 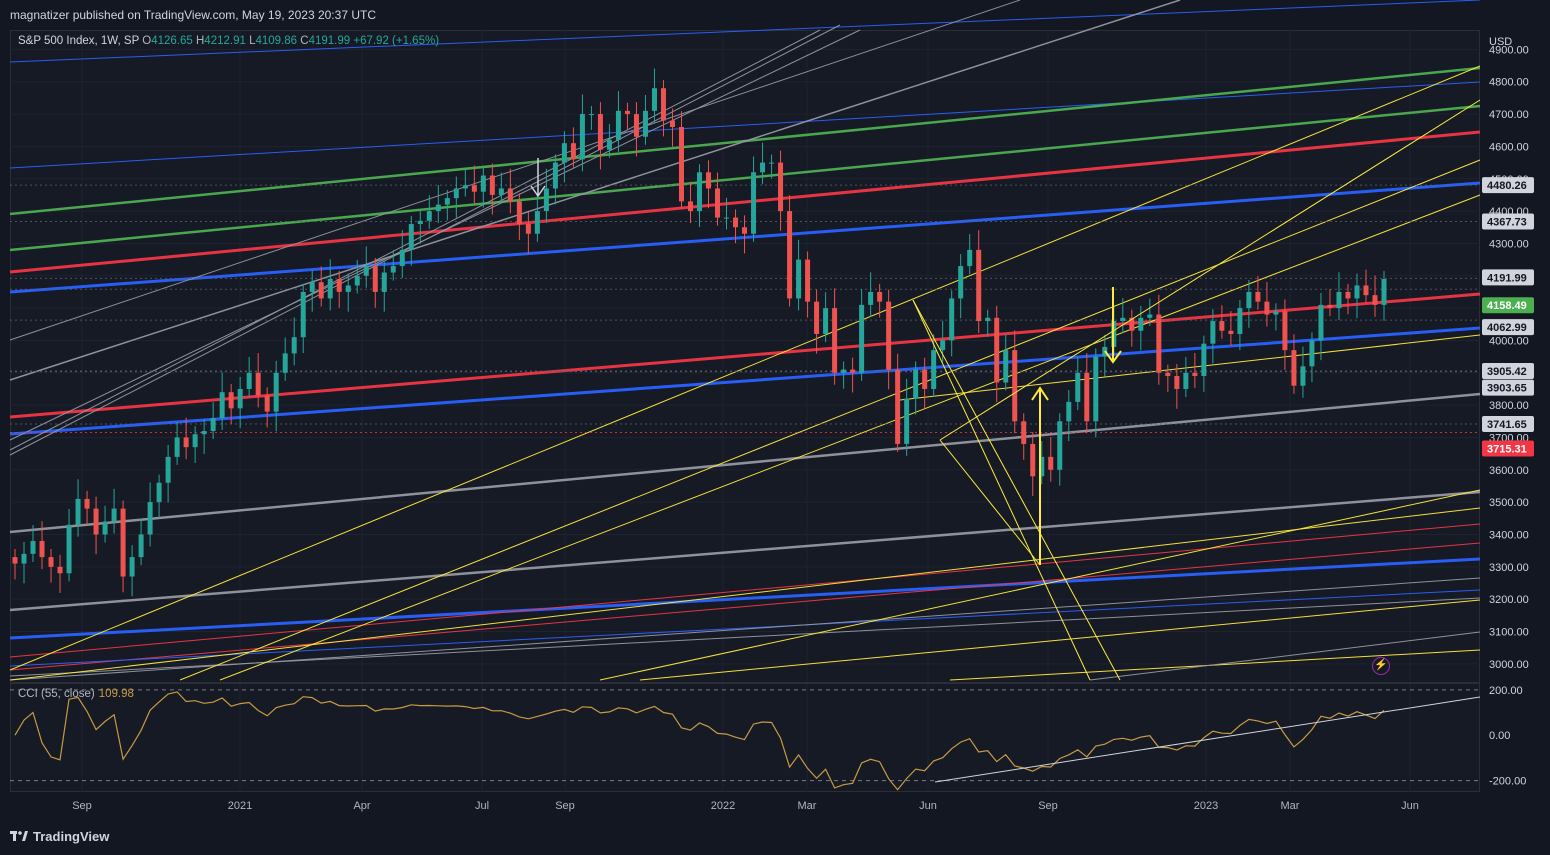 What do you see at coordinates (1207, 739) in the screenshot?
I see `cci-trend-line` at bounding box center [1207, 739].